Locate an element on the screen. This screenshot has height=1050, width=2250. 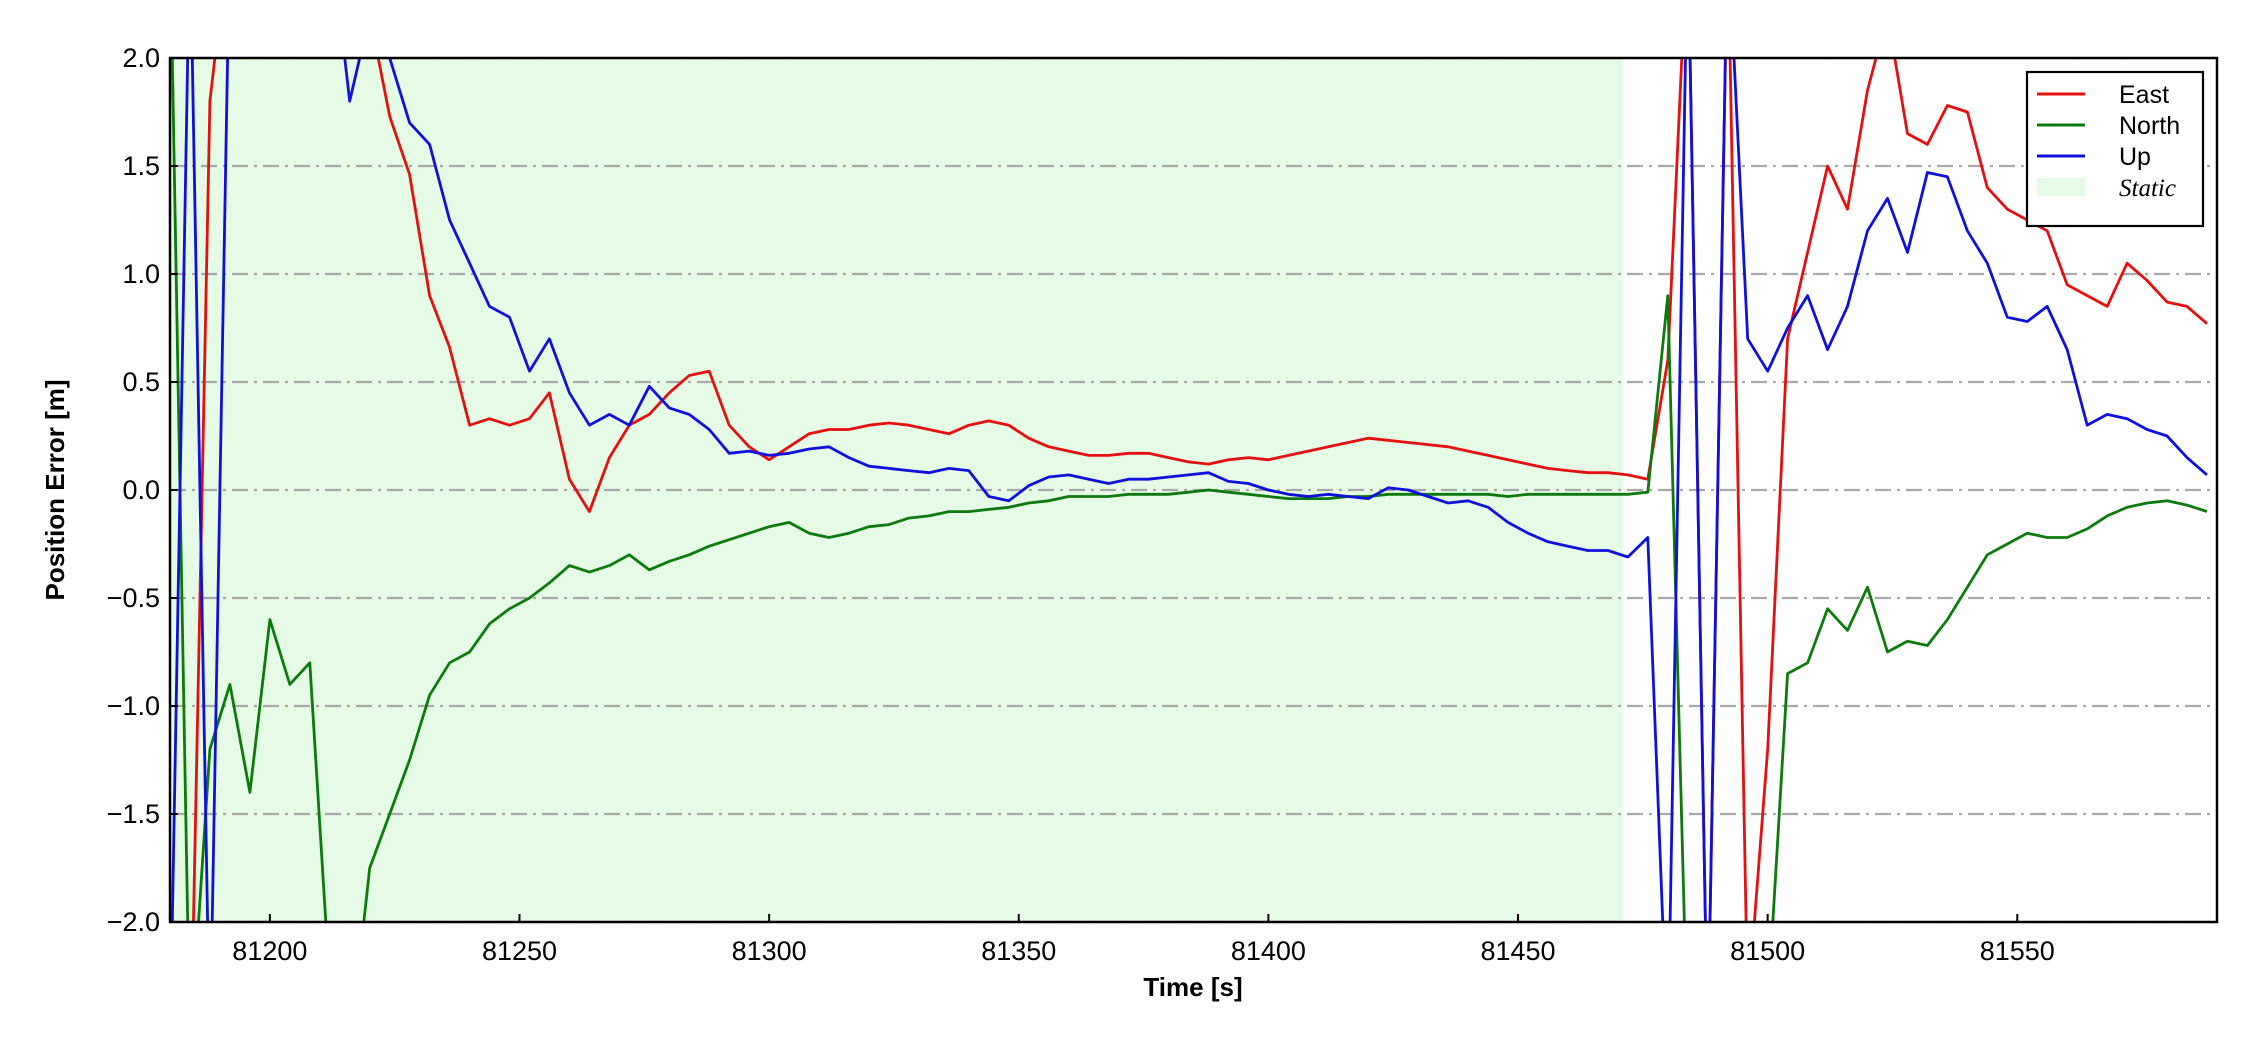
y-tick-label: 1.0 is located at coordinates (141, 274).